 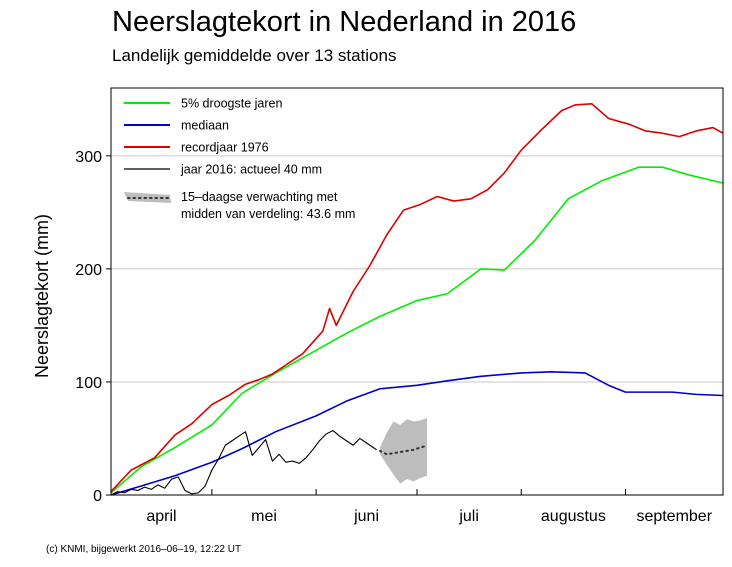 I want to click on forecast-median-line, so click(x=404, y=450).